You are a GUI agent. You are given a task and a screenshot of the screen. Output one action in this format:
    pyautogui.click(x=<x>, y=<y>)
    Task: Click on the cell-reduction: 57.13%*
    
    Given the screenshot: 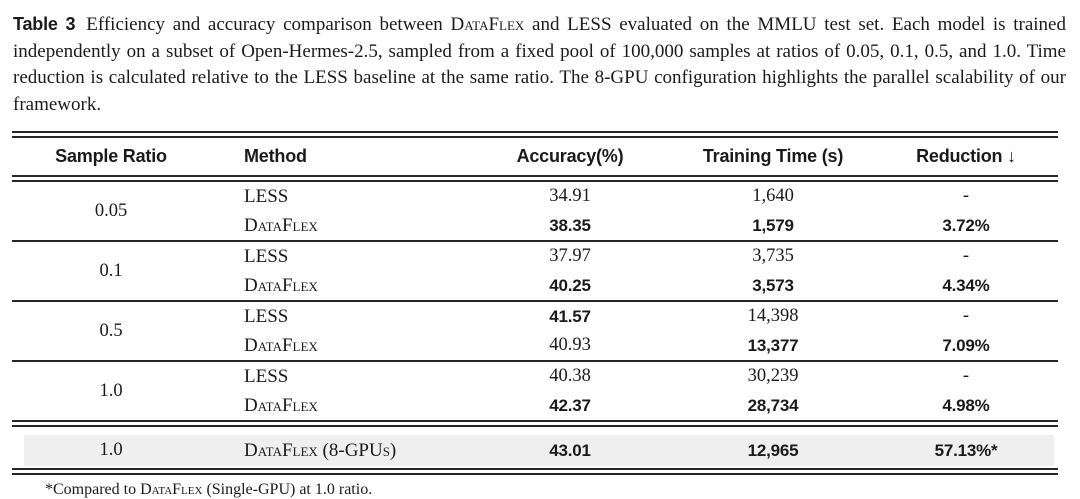 What is the action you would take?
    pyautogui.click(x=966, y=450)
    